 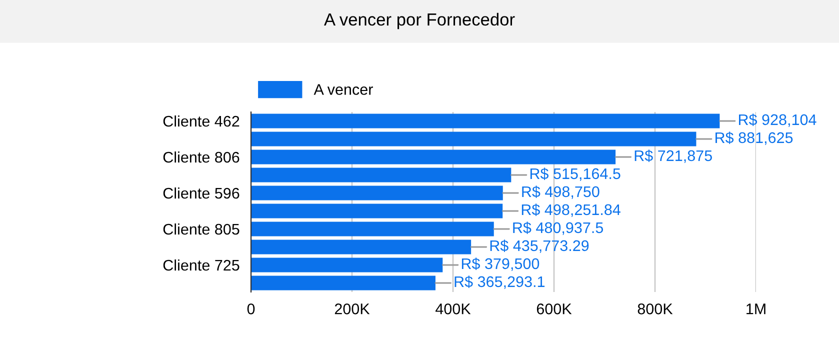 What do you see at coordinates (251, 309) in the screenshot?
I see `x-tick-label: 0` at bounding box center [251, 309].